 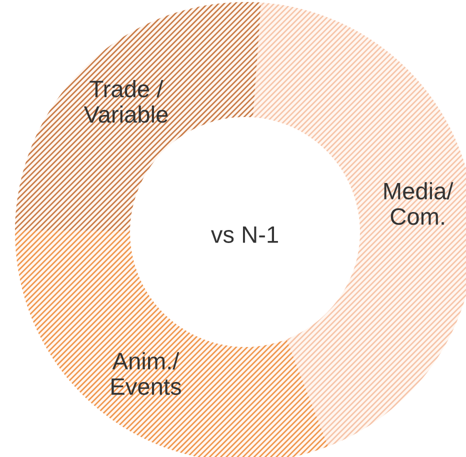 What do you see at coordinates (419, 203) in the screenshot?
I see `slice-label: Media/ Com.` at bounding box center [419, 203].